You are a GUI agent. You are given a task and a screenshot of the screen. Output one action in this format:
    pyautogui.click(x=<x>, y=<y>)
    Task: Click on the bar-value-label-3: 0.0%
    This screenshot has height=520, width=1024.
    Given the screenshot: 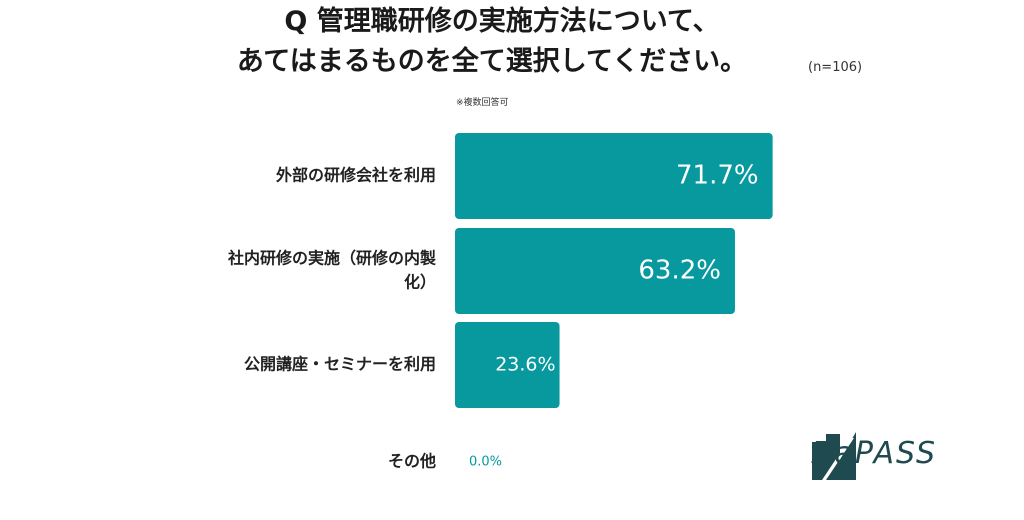 What is the action you would take?
    pyautogui.click(x=485, y=462)
    